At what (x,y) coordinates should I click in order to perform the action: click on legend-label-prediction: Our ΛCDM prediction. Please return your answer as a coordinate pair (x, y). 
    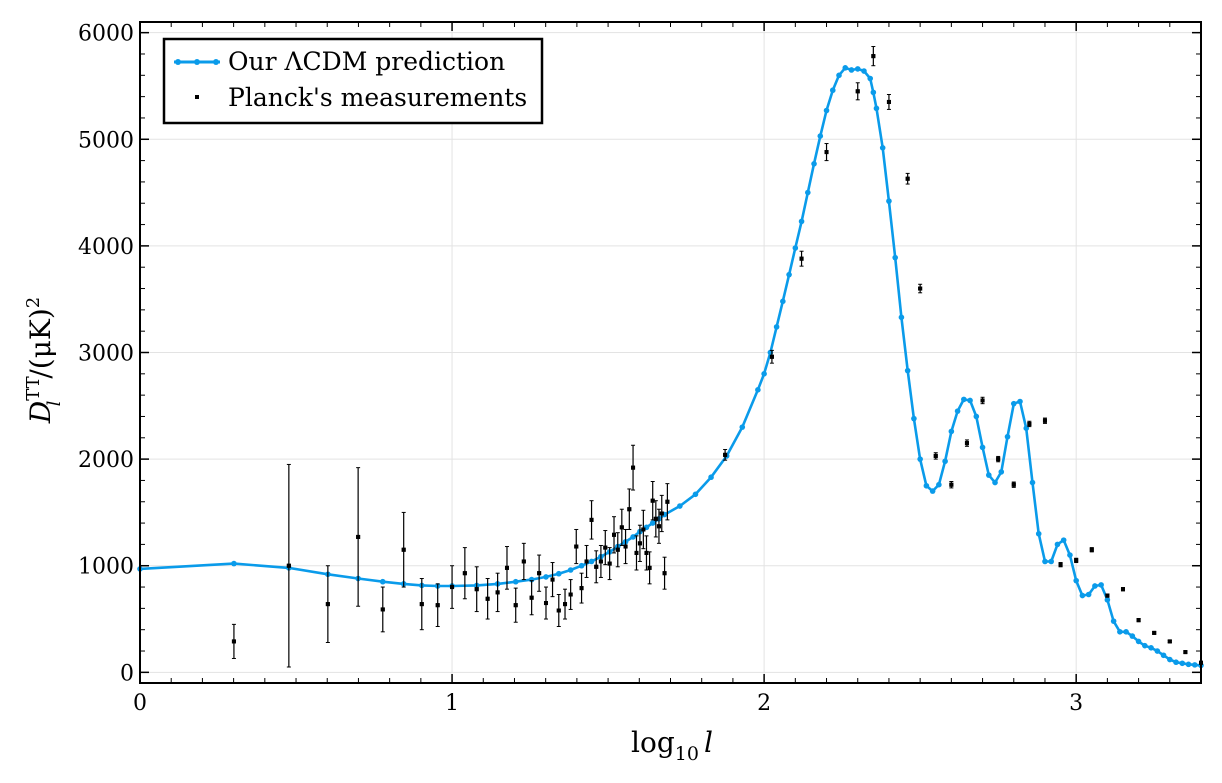
    Looking at the image, I should click on (366, 61).